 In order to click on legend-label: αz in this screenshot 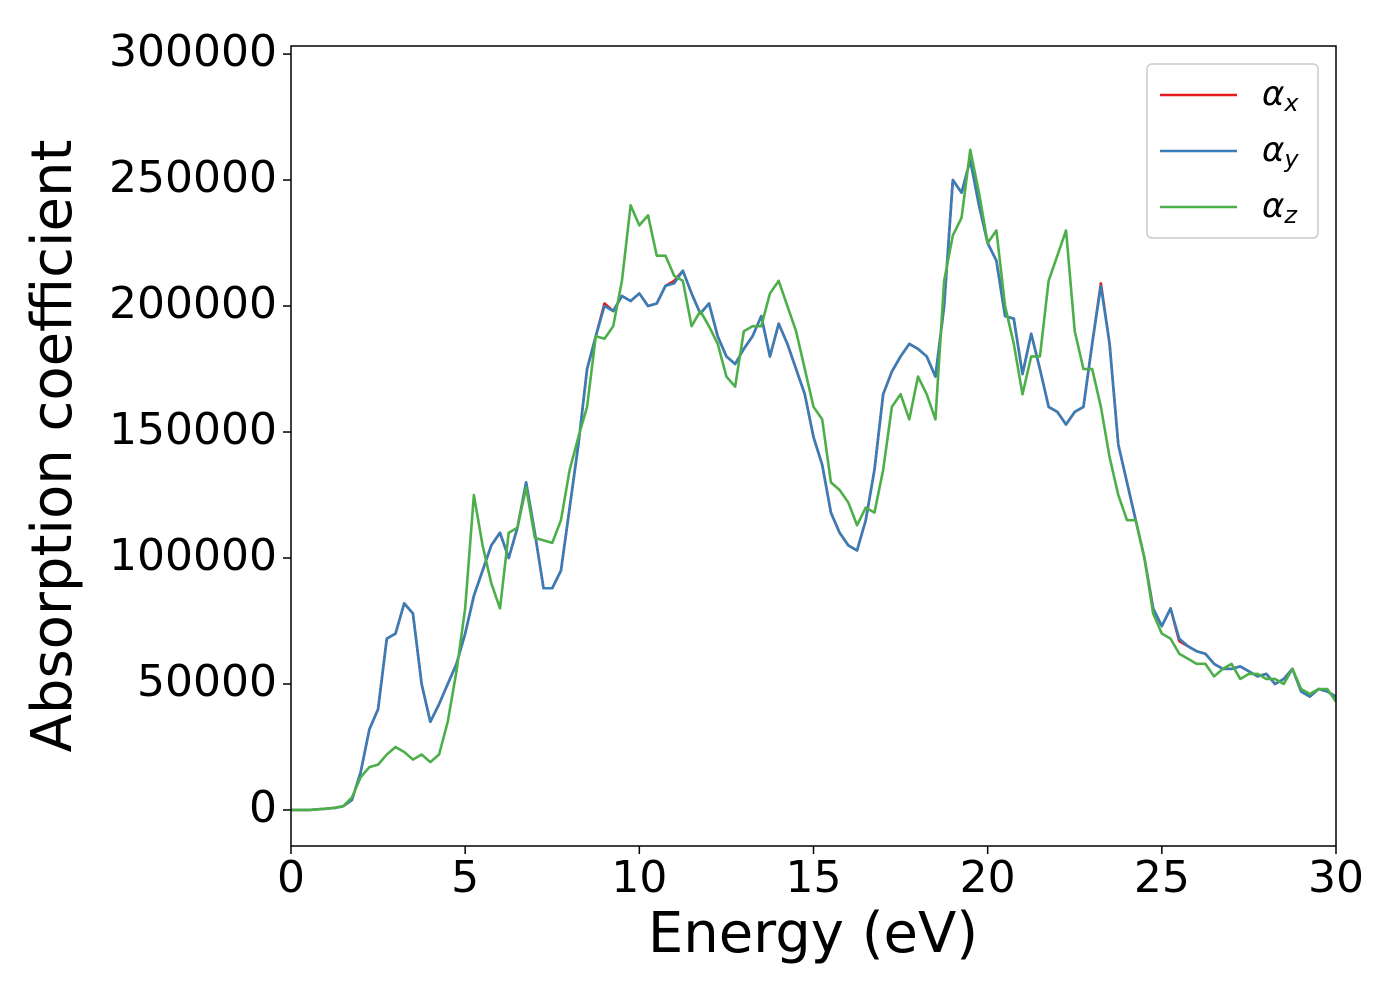, I will do `click(1280, 208)`.